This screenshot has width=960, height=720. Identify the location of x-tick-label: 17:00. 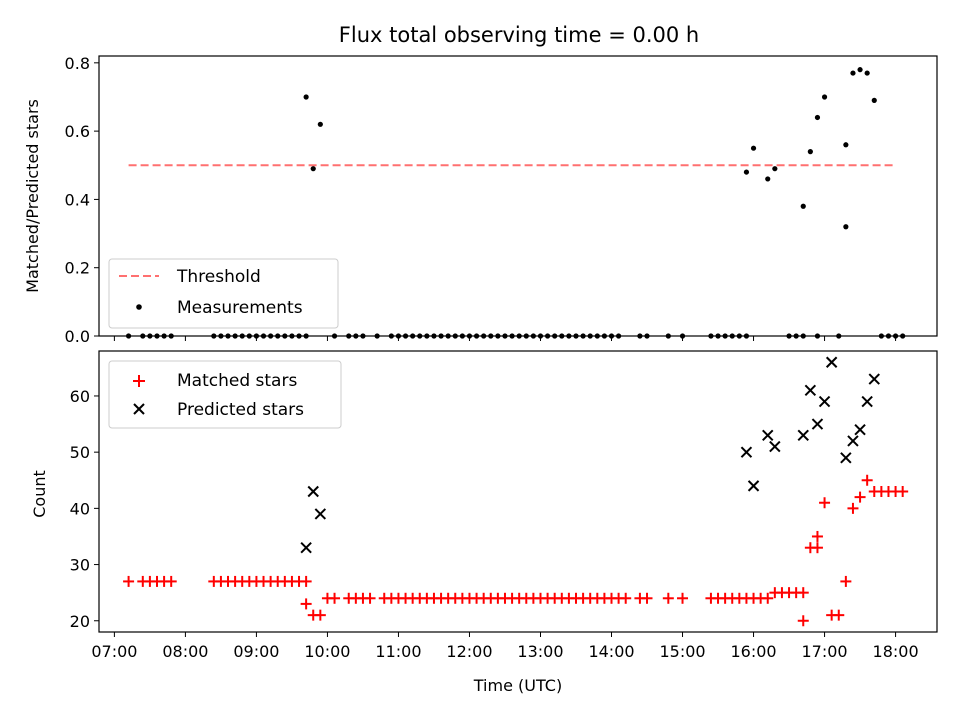
(825, 651).